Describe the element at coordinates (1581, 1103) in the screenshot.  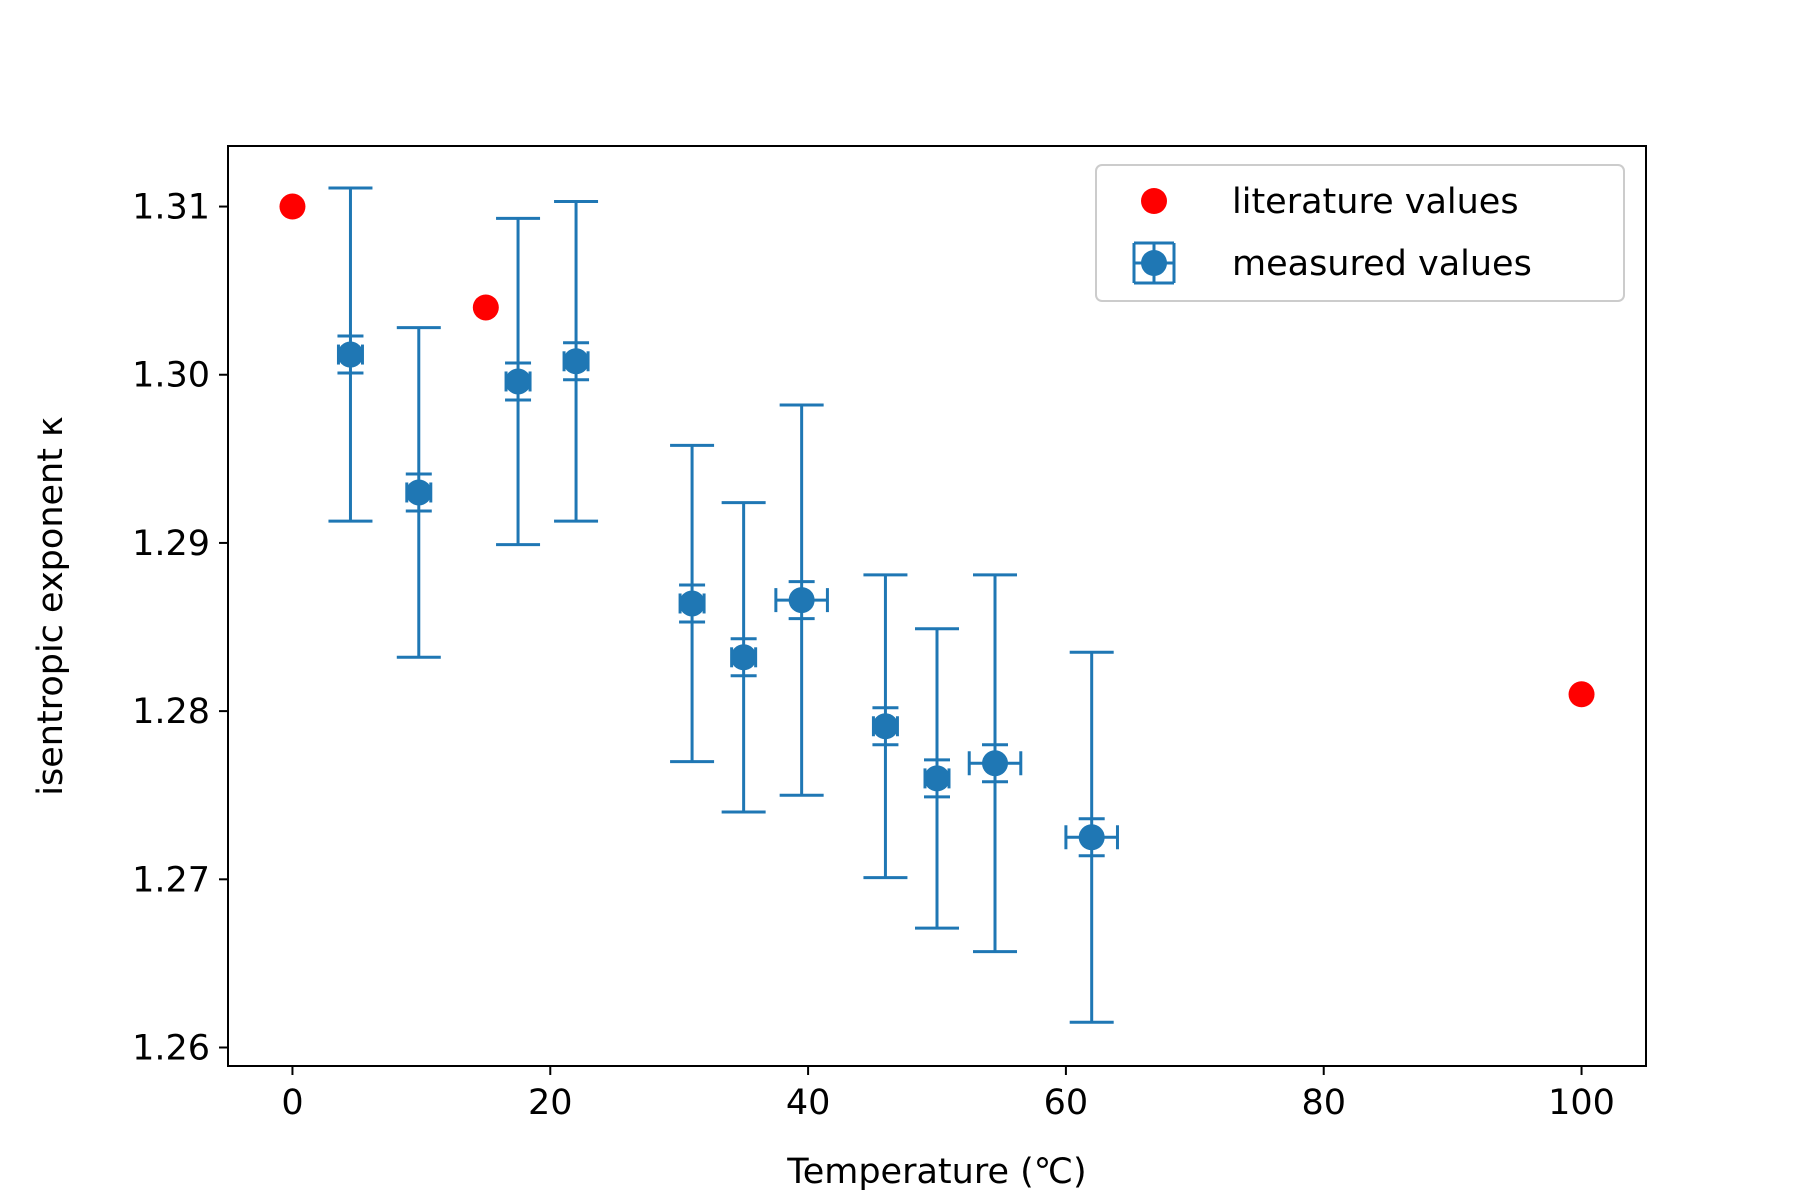
I see `x-tick-label: 100` at that location.